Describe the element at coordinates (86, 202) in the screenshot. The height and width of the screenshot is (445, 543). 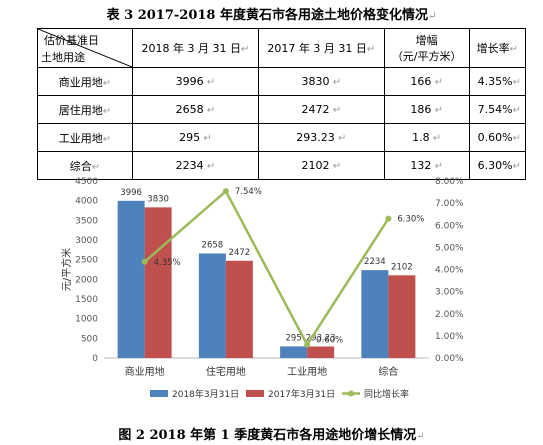
I see `y-tick-label: 4000` at that location.